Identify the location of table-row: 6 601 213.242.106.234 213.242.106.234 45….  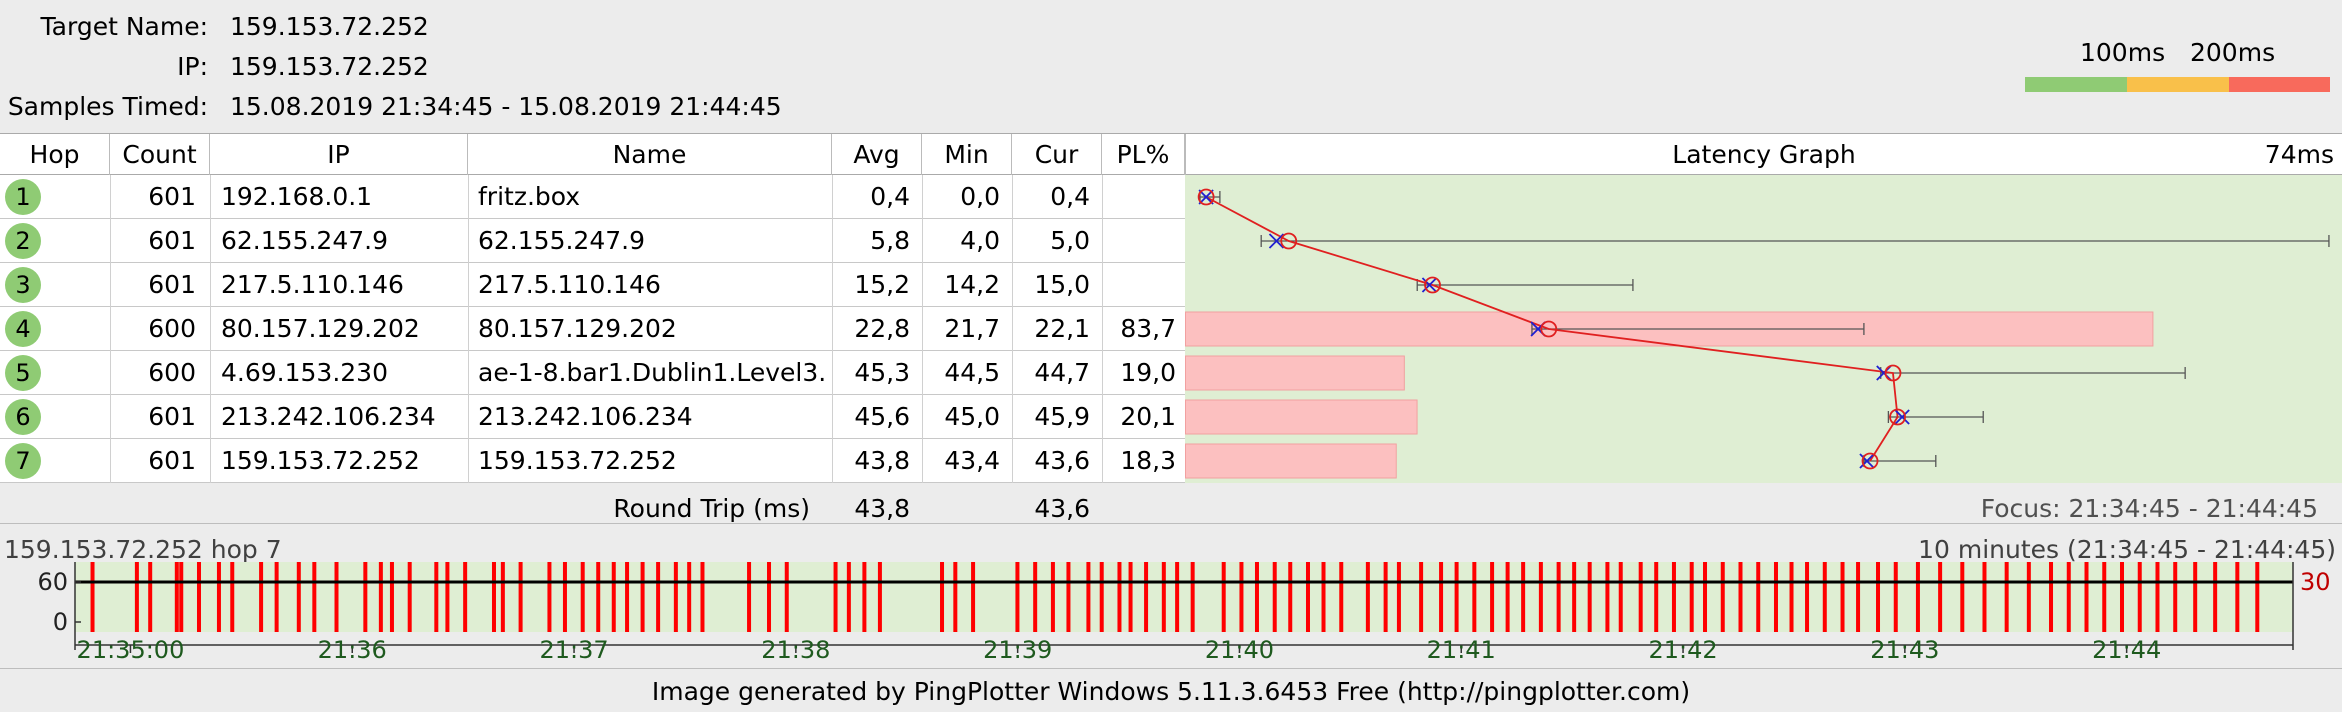
(592, 417).